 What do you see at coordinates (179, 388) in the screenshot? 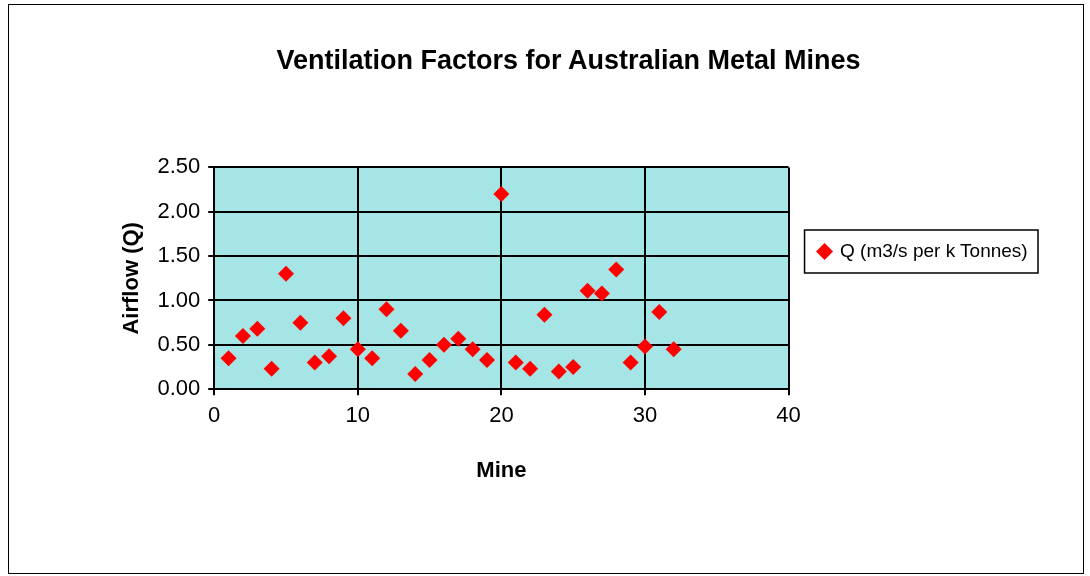
I see `y-tick-label: 0.00` at bounding box center [179, 388].